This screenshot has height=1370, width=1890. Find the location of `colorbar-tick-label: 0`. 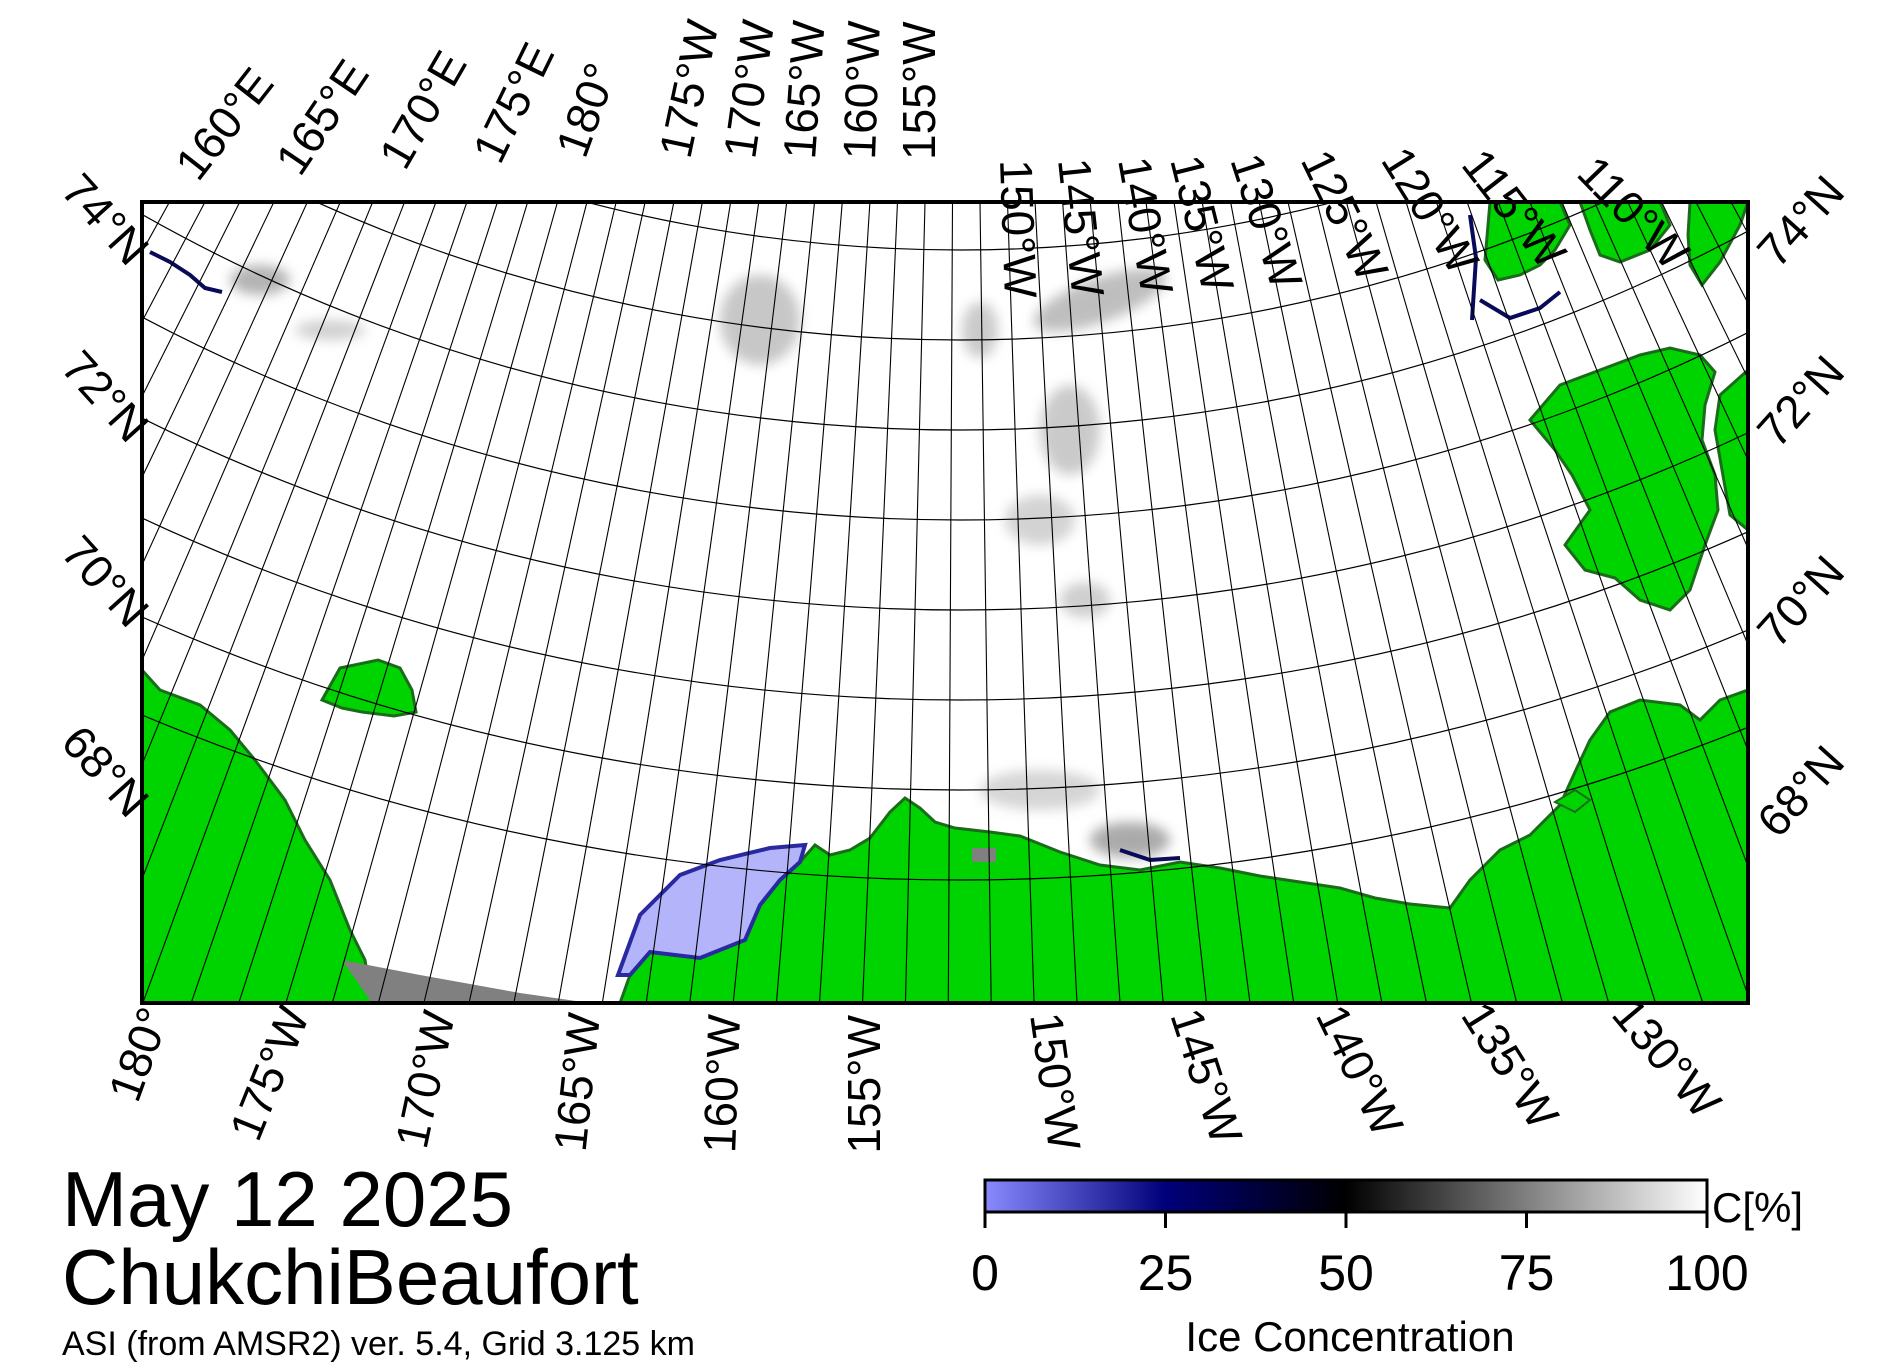

colorbar-tick-label: 0 is located at coordinates (985, 1273).